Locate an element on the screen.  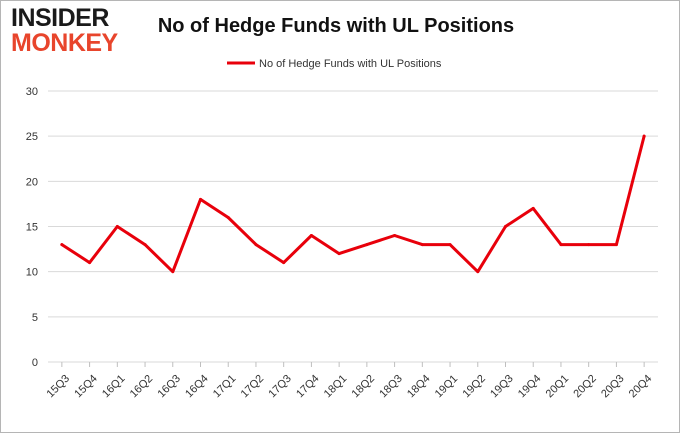
x-tick-label: 16Q2 is located at coordinates (142, 387).